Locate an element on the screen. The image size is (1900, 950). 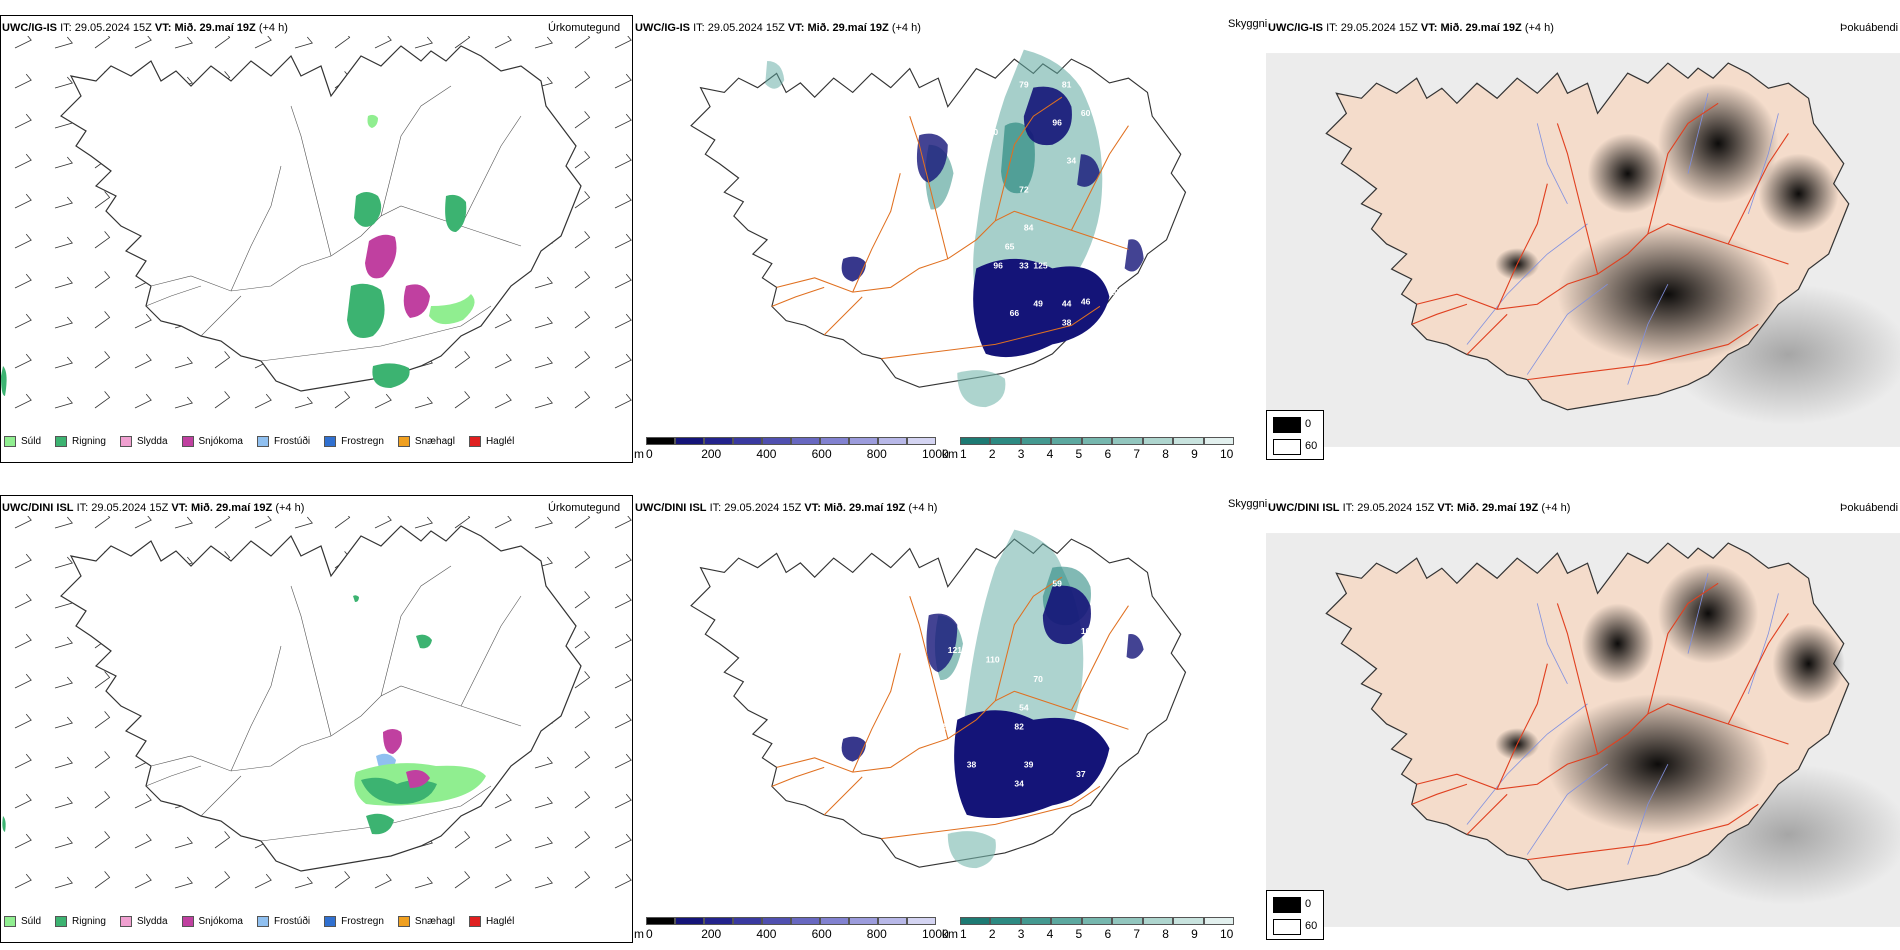
cloud-base-label: 79 is located at coordinates (1024, 85).